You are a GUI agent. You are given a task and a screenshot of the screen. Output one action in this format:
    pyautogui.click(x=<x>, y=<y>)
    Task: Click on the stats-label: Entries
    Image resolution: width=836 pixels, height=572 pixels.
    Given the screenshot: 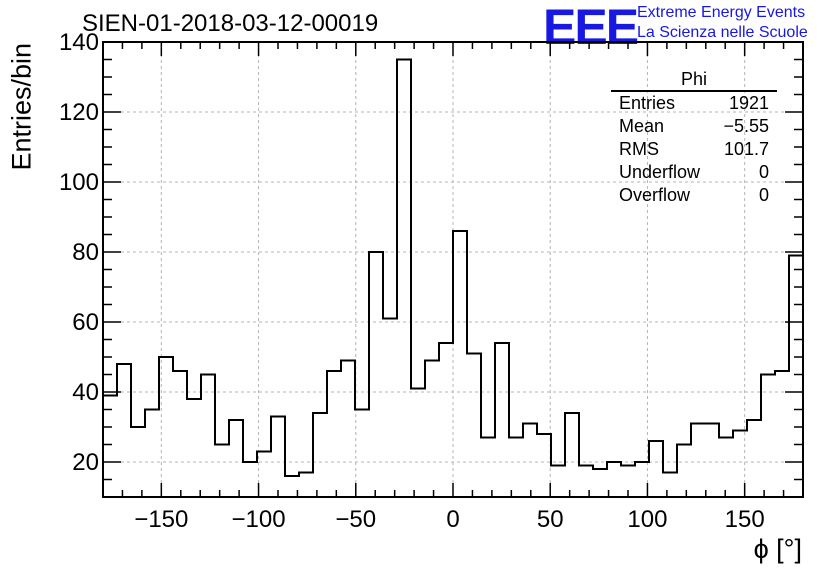 What is the action you would take?
    pyautogui.click(x=647, y=103)
    